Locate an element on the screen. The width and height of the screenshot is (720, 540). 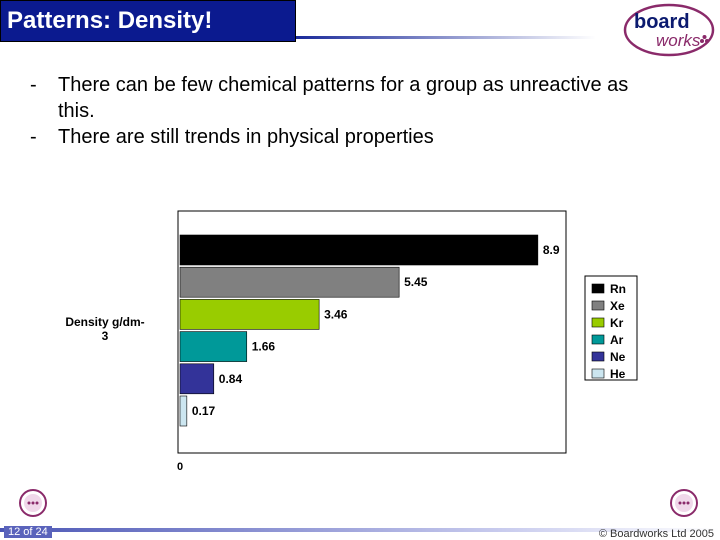
bar-he is located at coordinates (183, 411).